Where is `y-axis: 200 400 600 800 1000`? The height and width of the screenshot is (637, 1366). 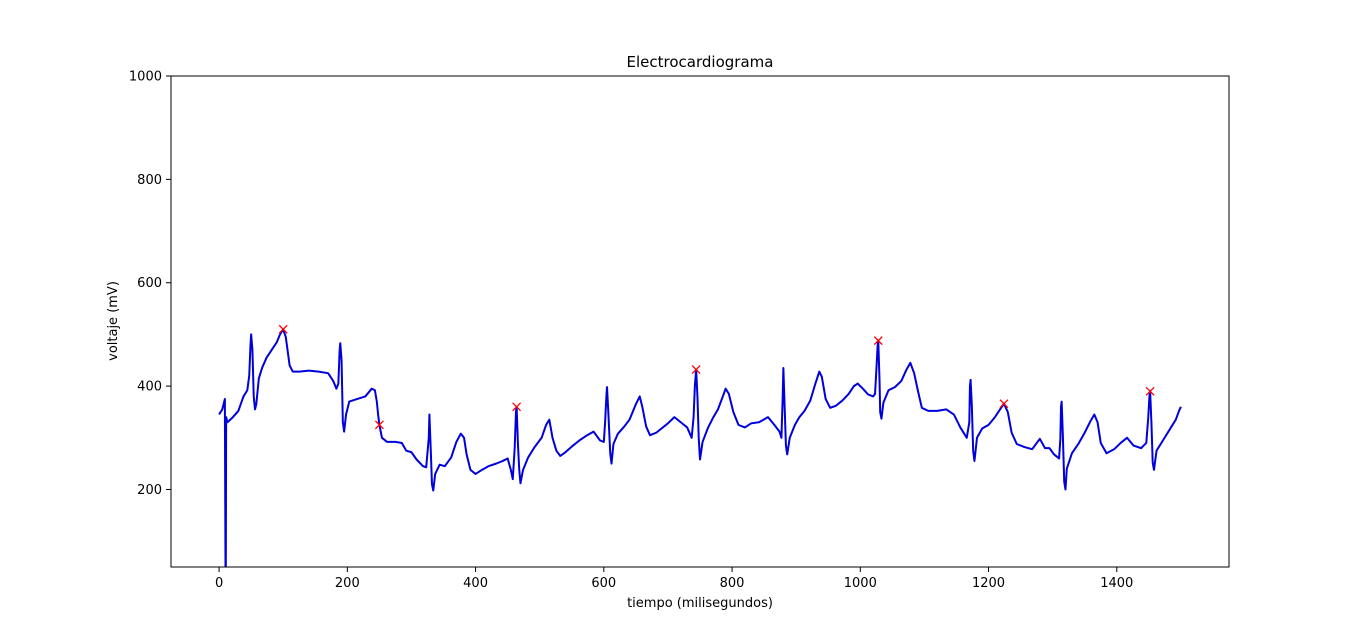 y-axis: 200 400 600 800 1000 is located at coordinates (150, 284).